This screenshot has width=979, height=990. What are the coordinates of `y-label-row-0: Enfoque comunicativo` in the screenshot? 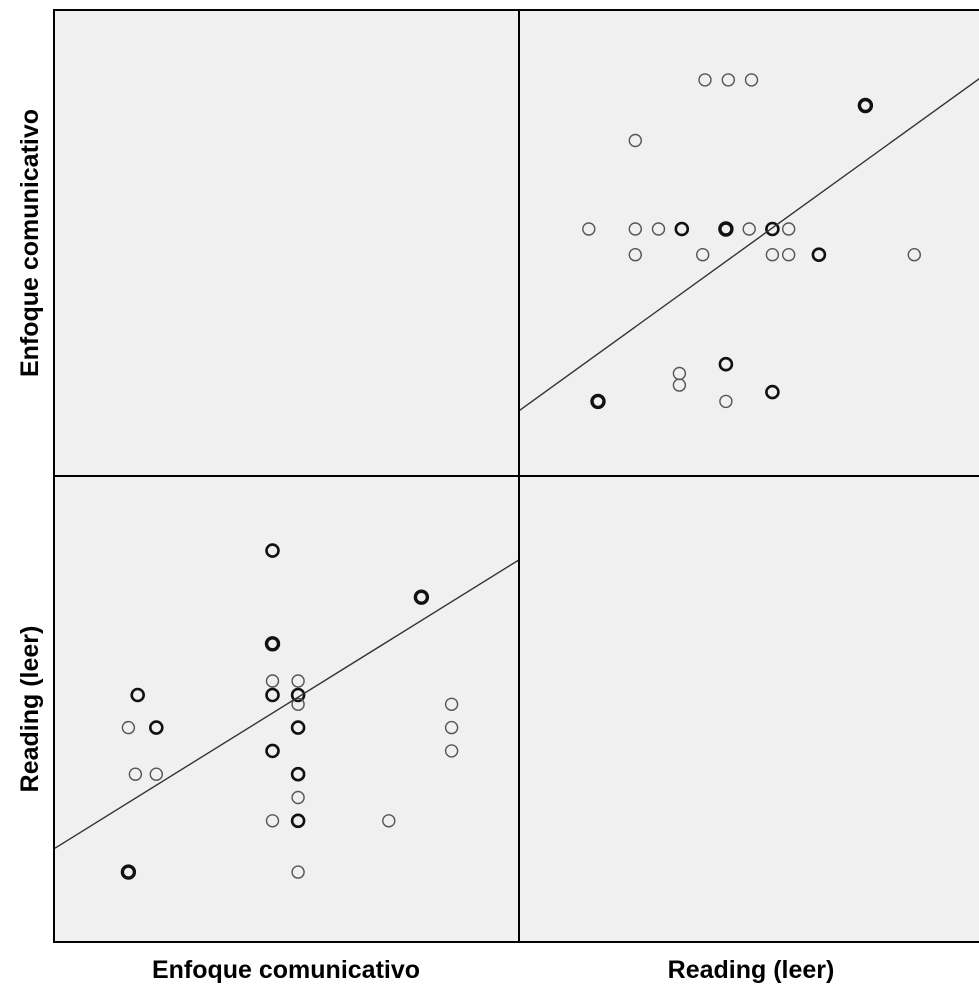 It's located at (30, 243).